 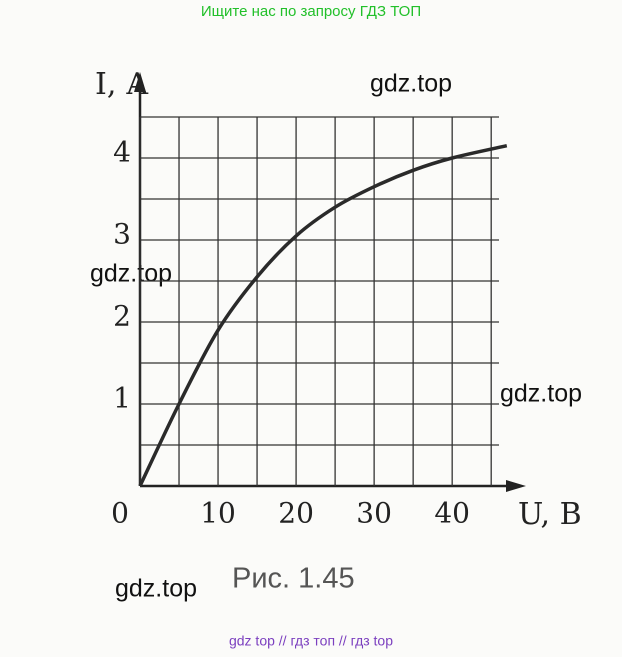 What do you see at coordinates (452, 513) in the screenshot?
I see `x-tick-label: 40` at bounding box center [452, 513].